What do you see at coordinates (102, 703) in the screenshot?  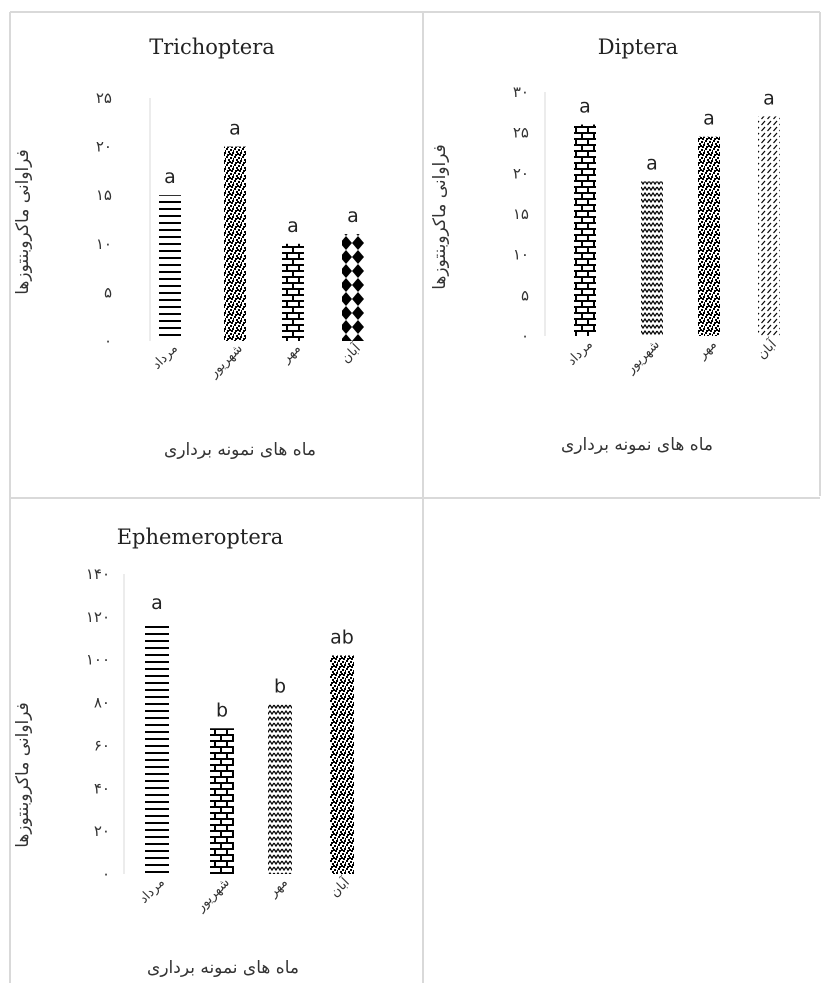 I see `y-tick-label: ۸۰` at bounding box center [102, 703].